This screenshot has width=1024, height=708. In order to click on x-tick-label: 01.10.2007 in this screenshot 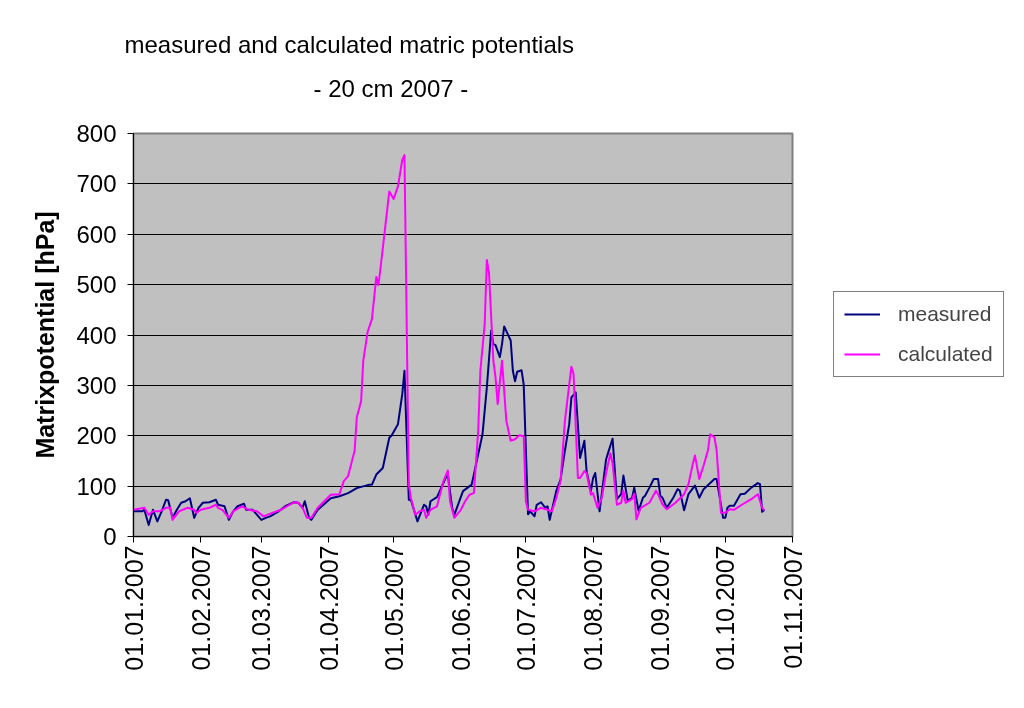, I will do `click(725, 608)`.